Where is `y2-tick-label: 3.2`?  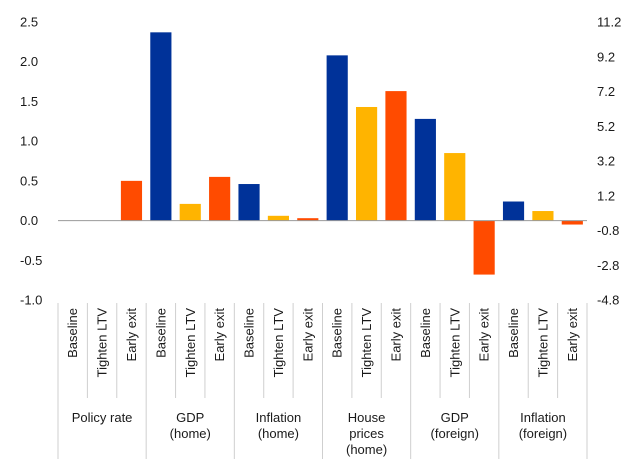 y2-tick-label: 3.2 is located at coordinates (606, 161).